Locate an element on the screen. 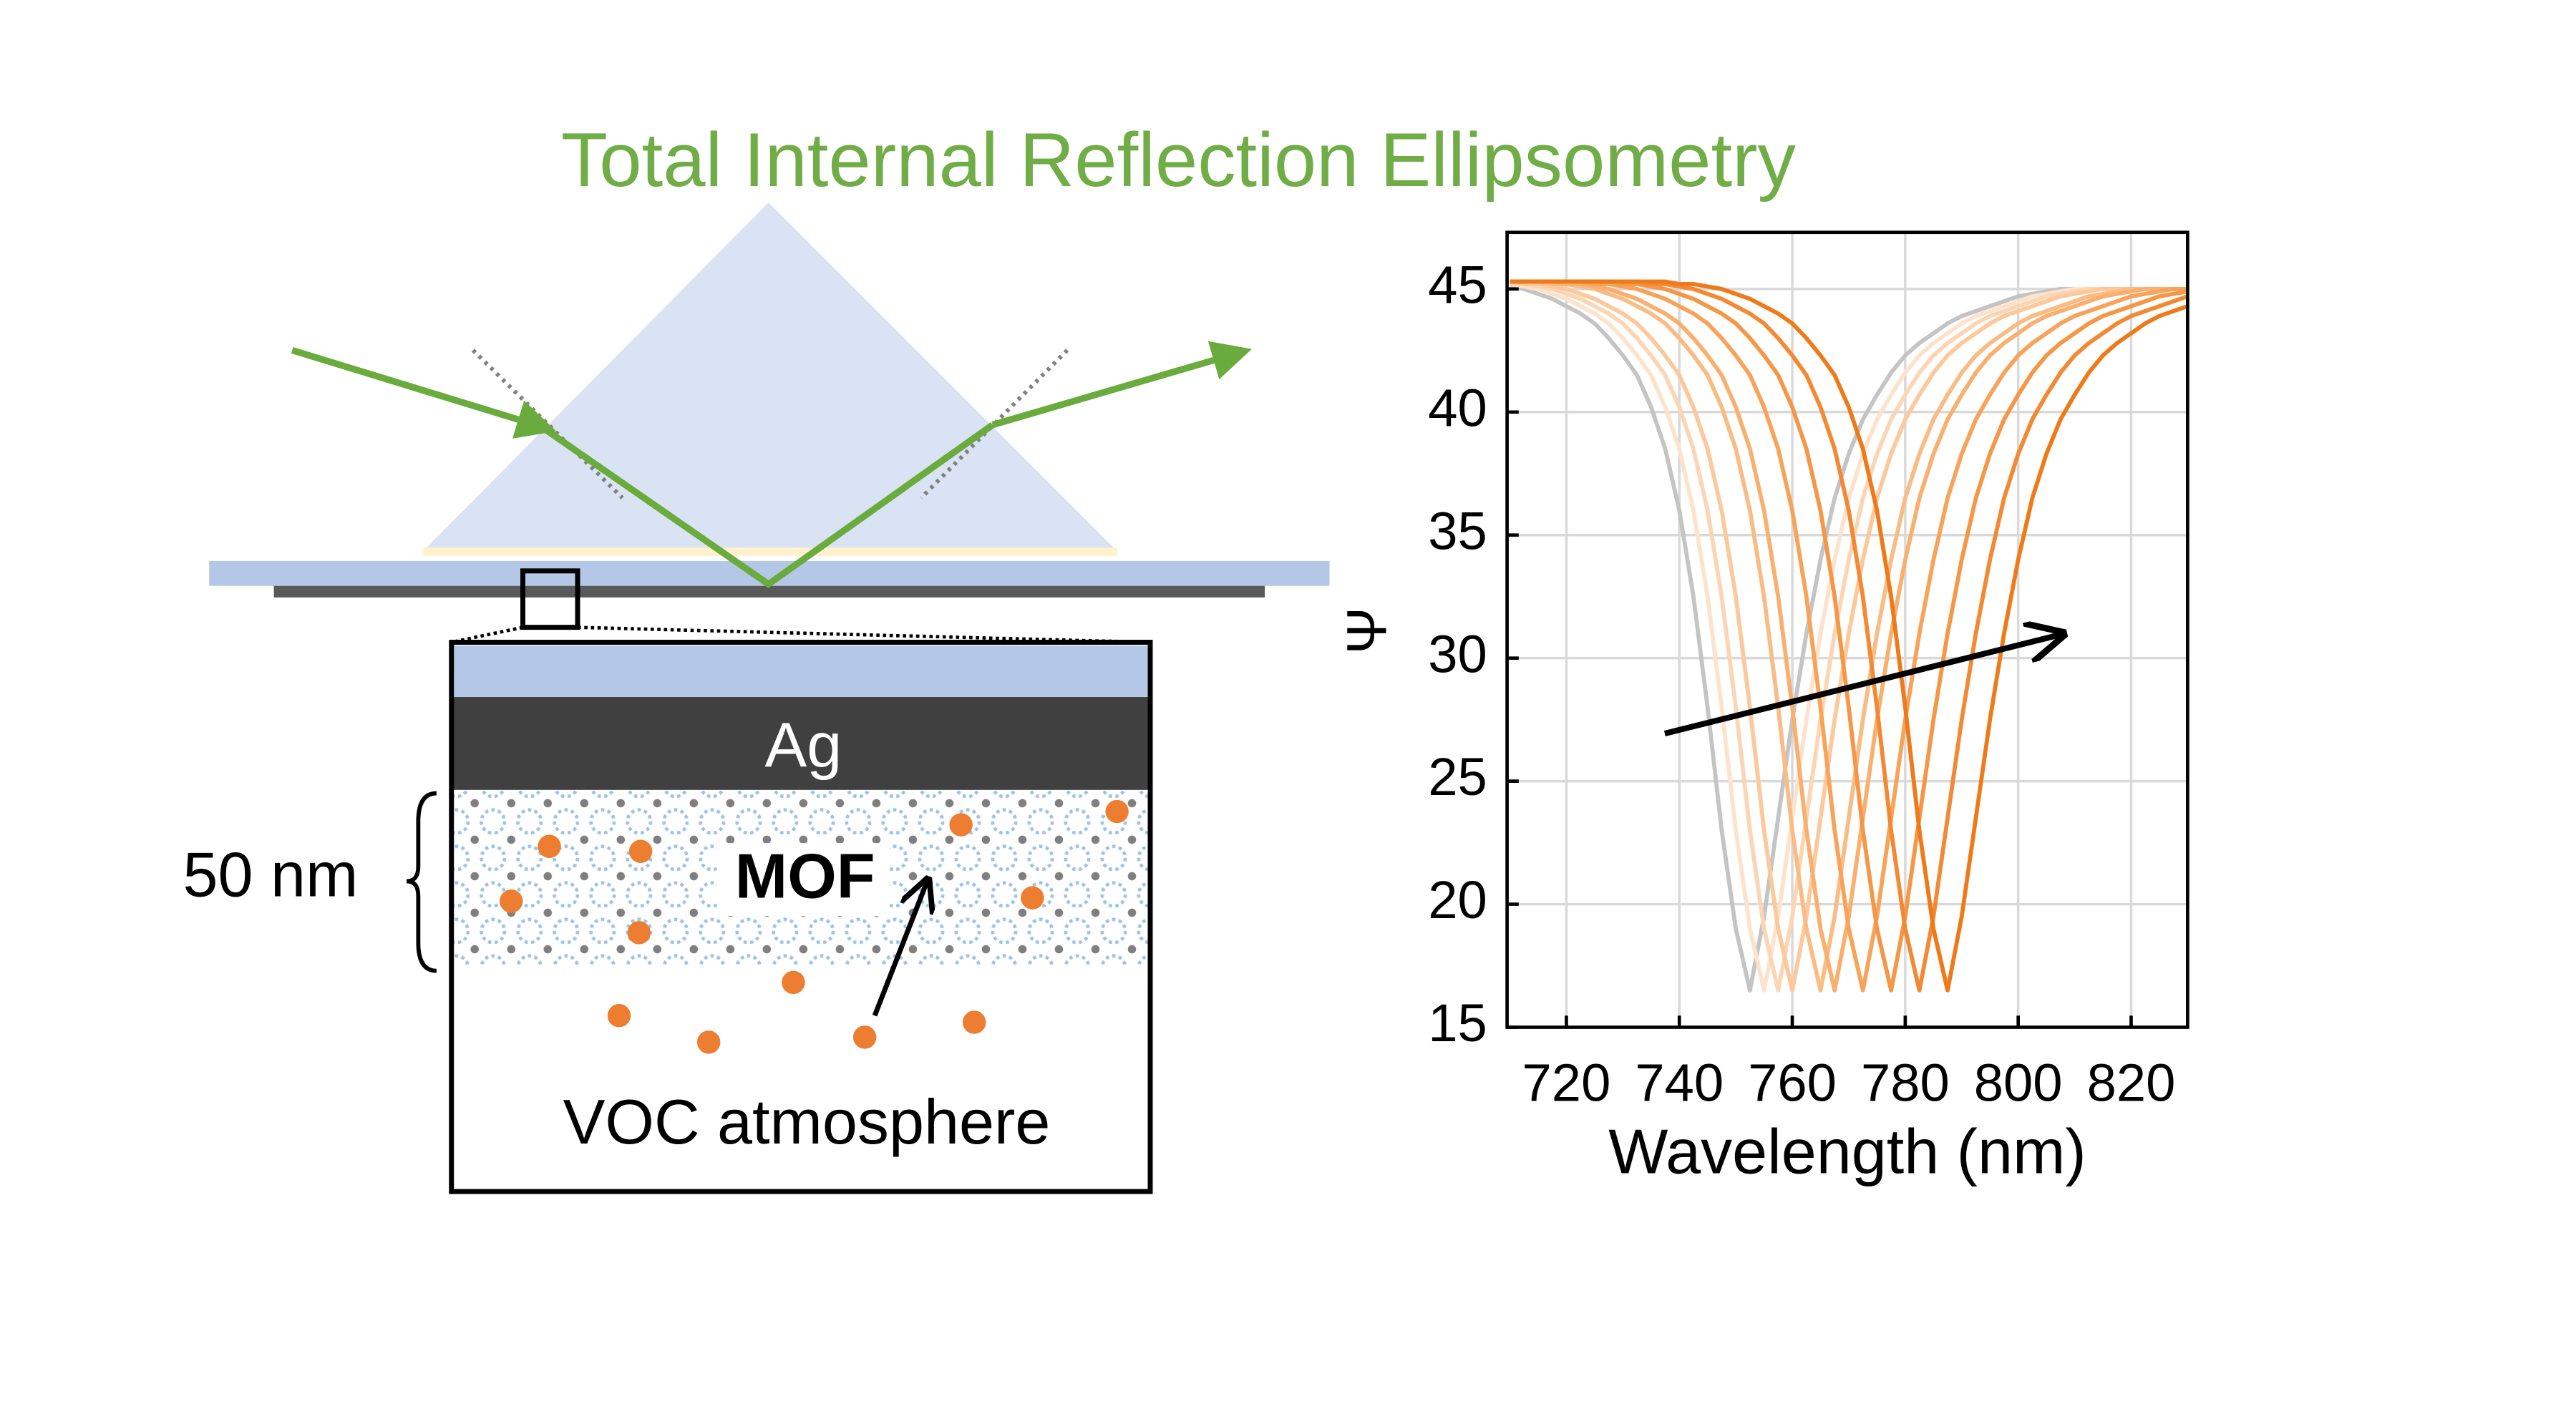  y-tick-label: 40 is located at coordinates (1457, 407).